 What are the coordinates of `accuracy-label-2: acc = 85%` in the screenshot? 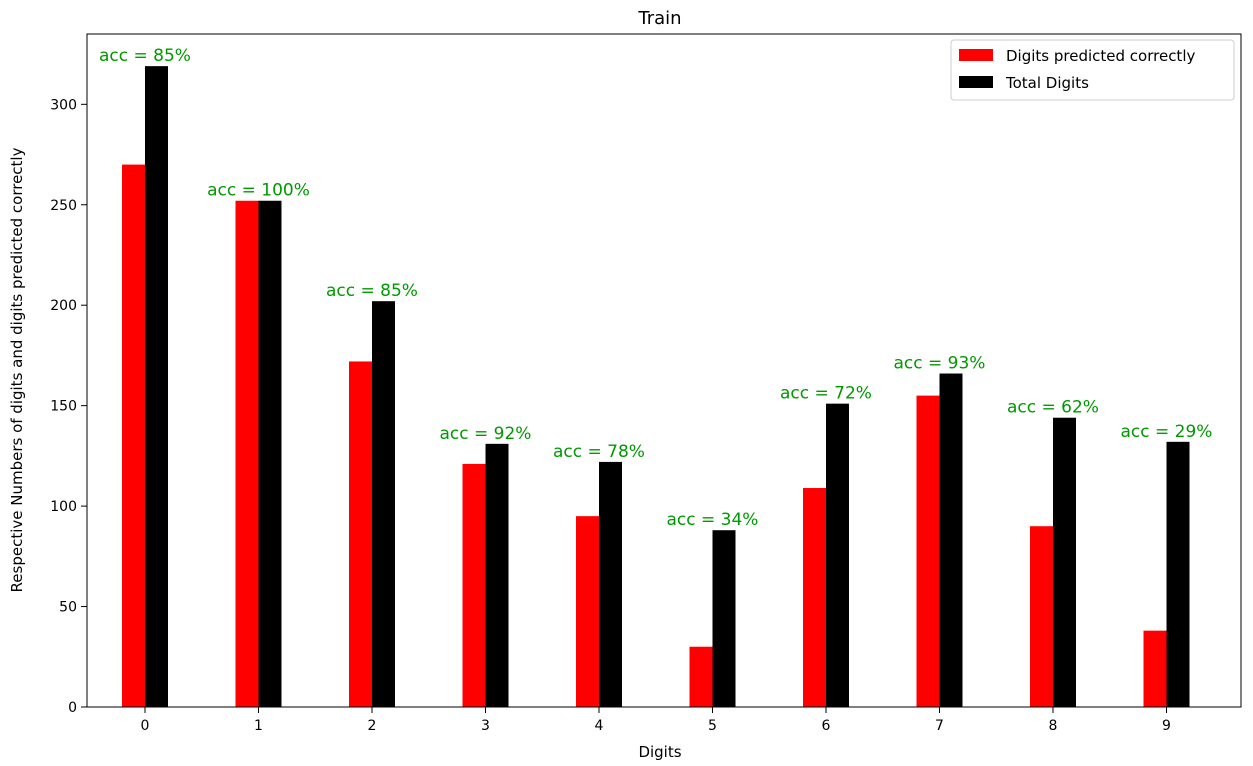 It's located at (372, 291).